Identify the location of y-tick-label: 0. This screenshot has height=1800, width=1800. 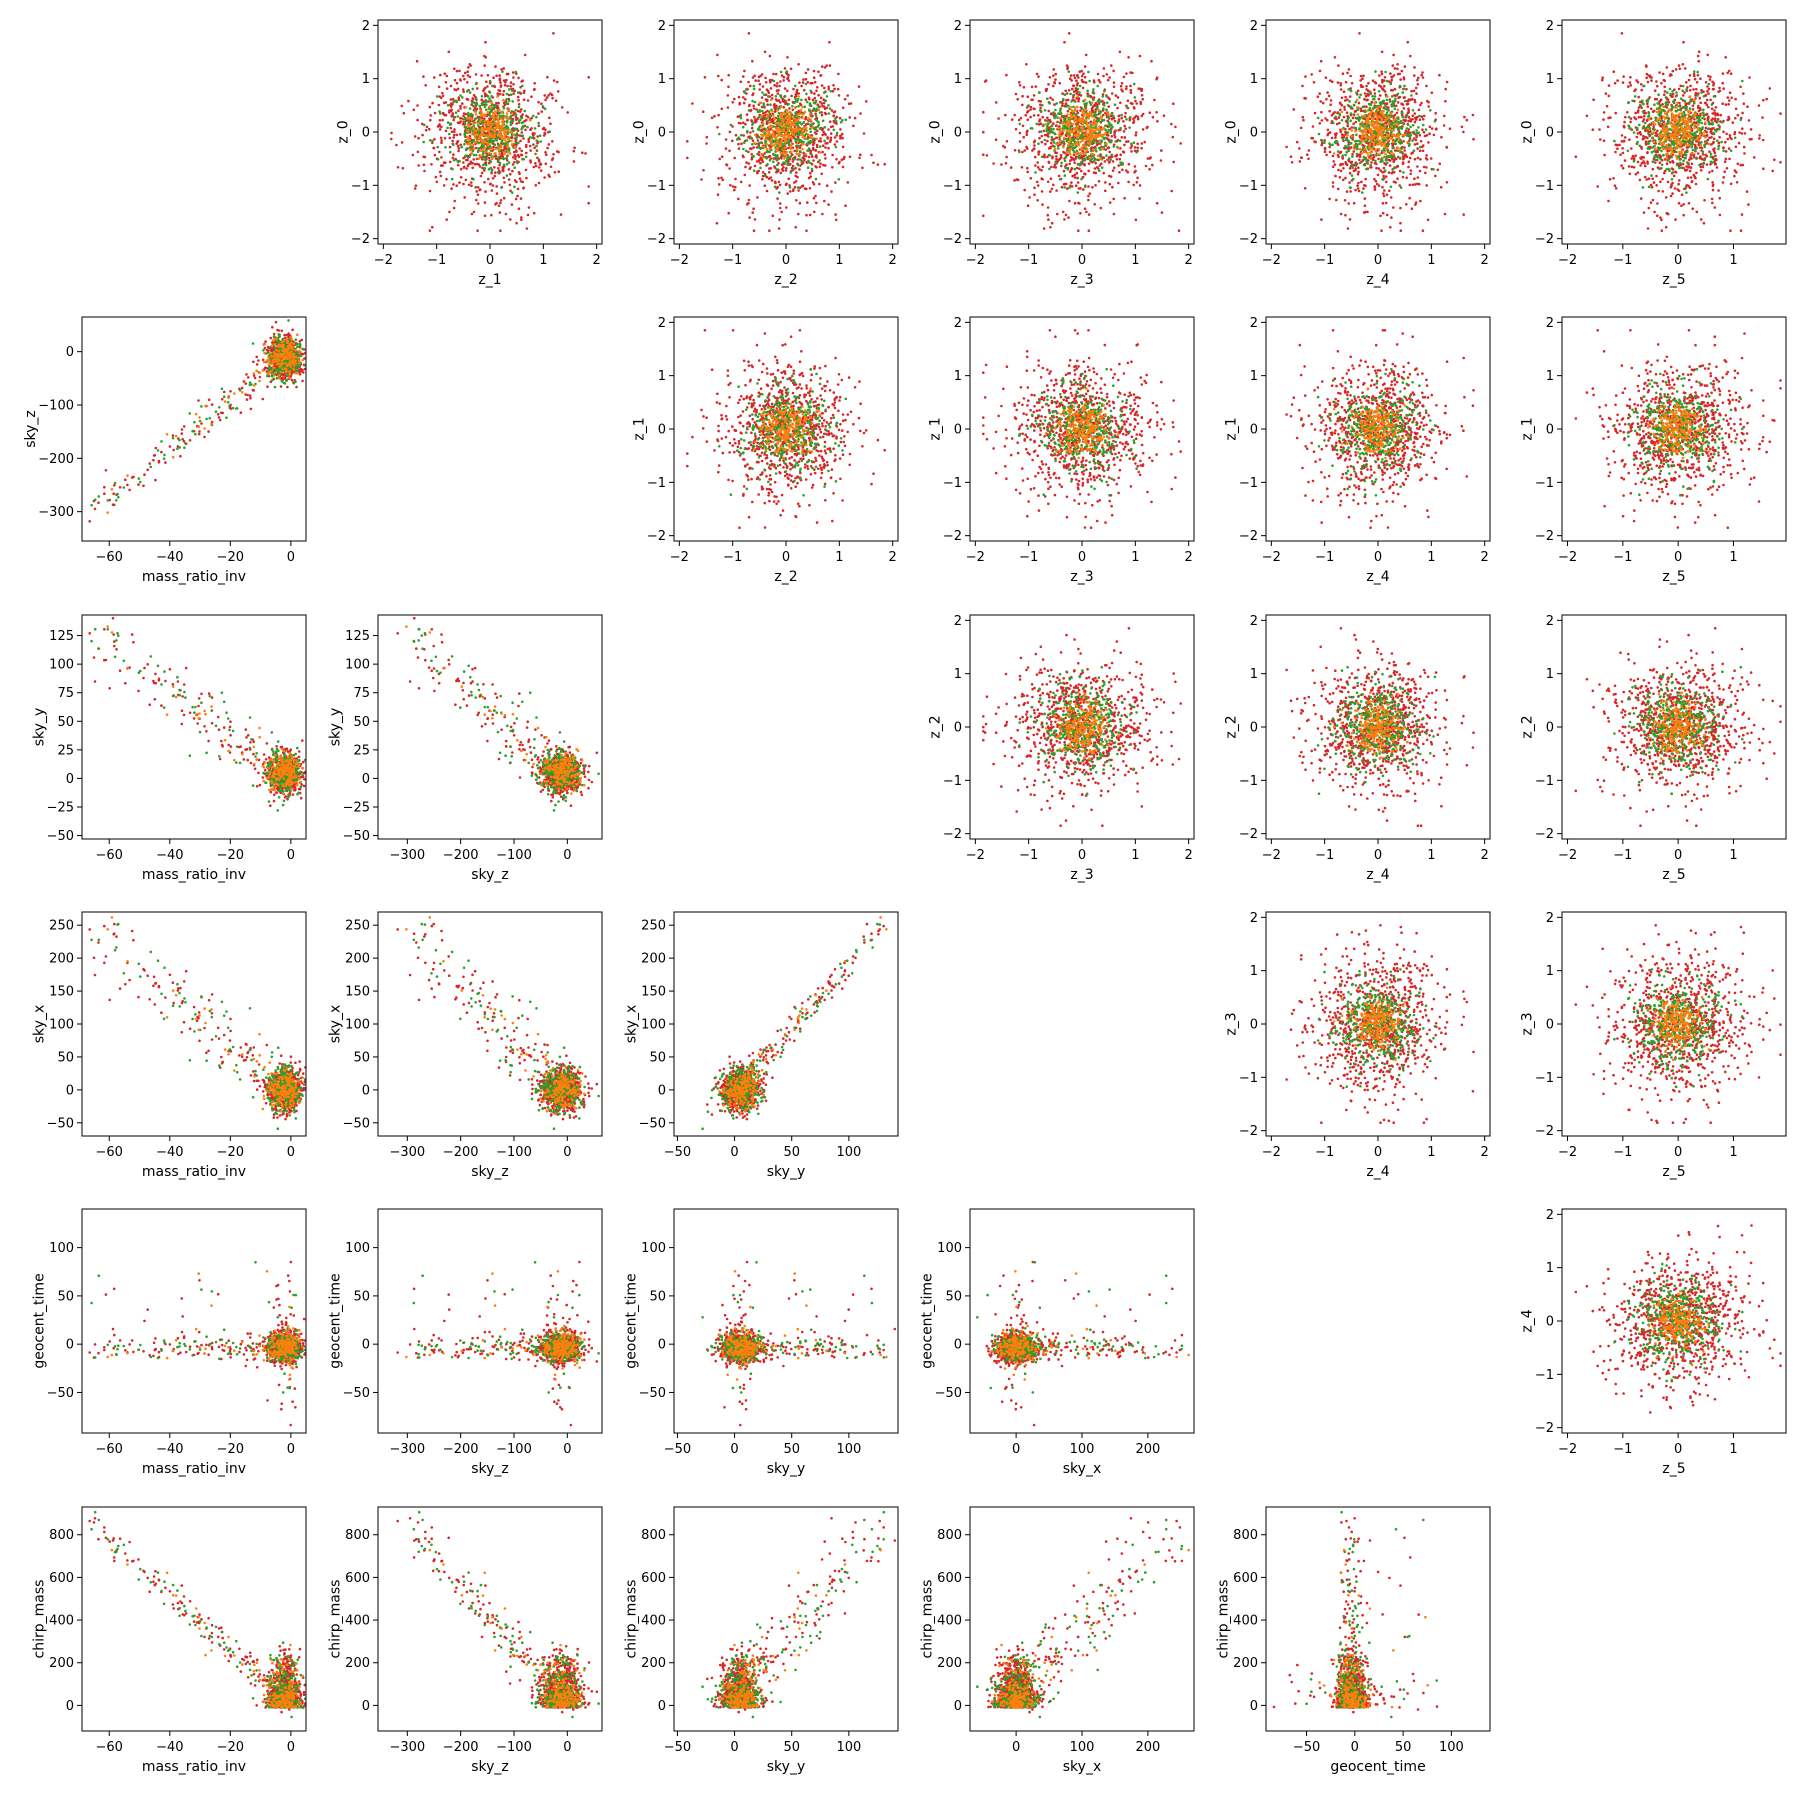
(366, 133).